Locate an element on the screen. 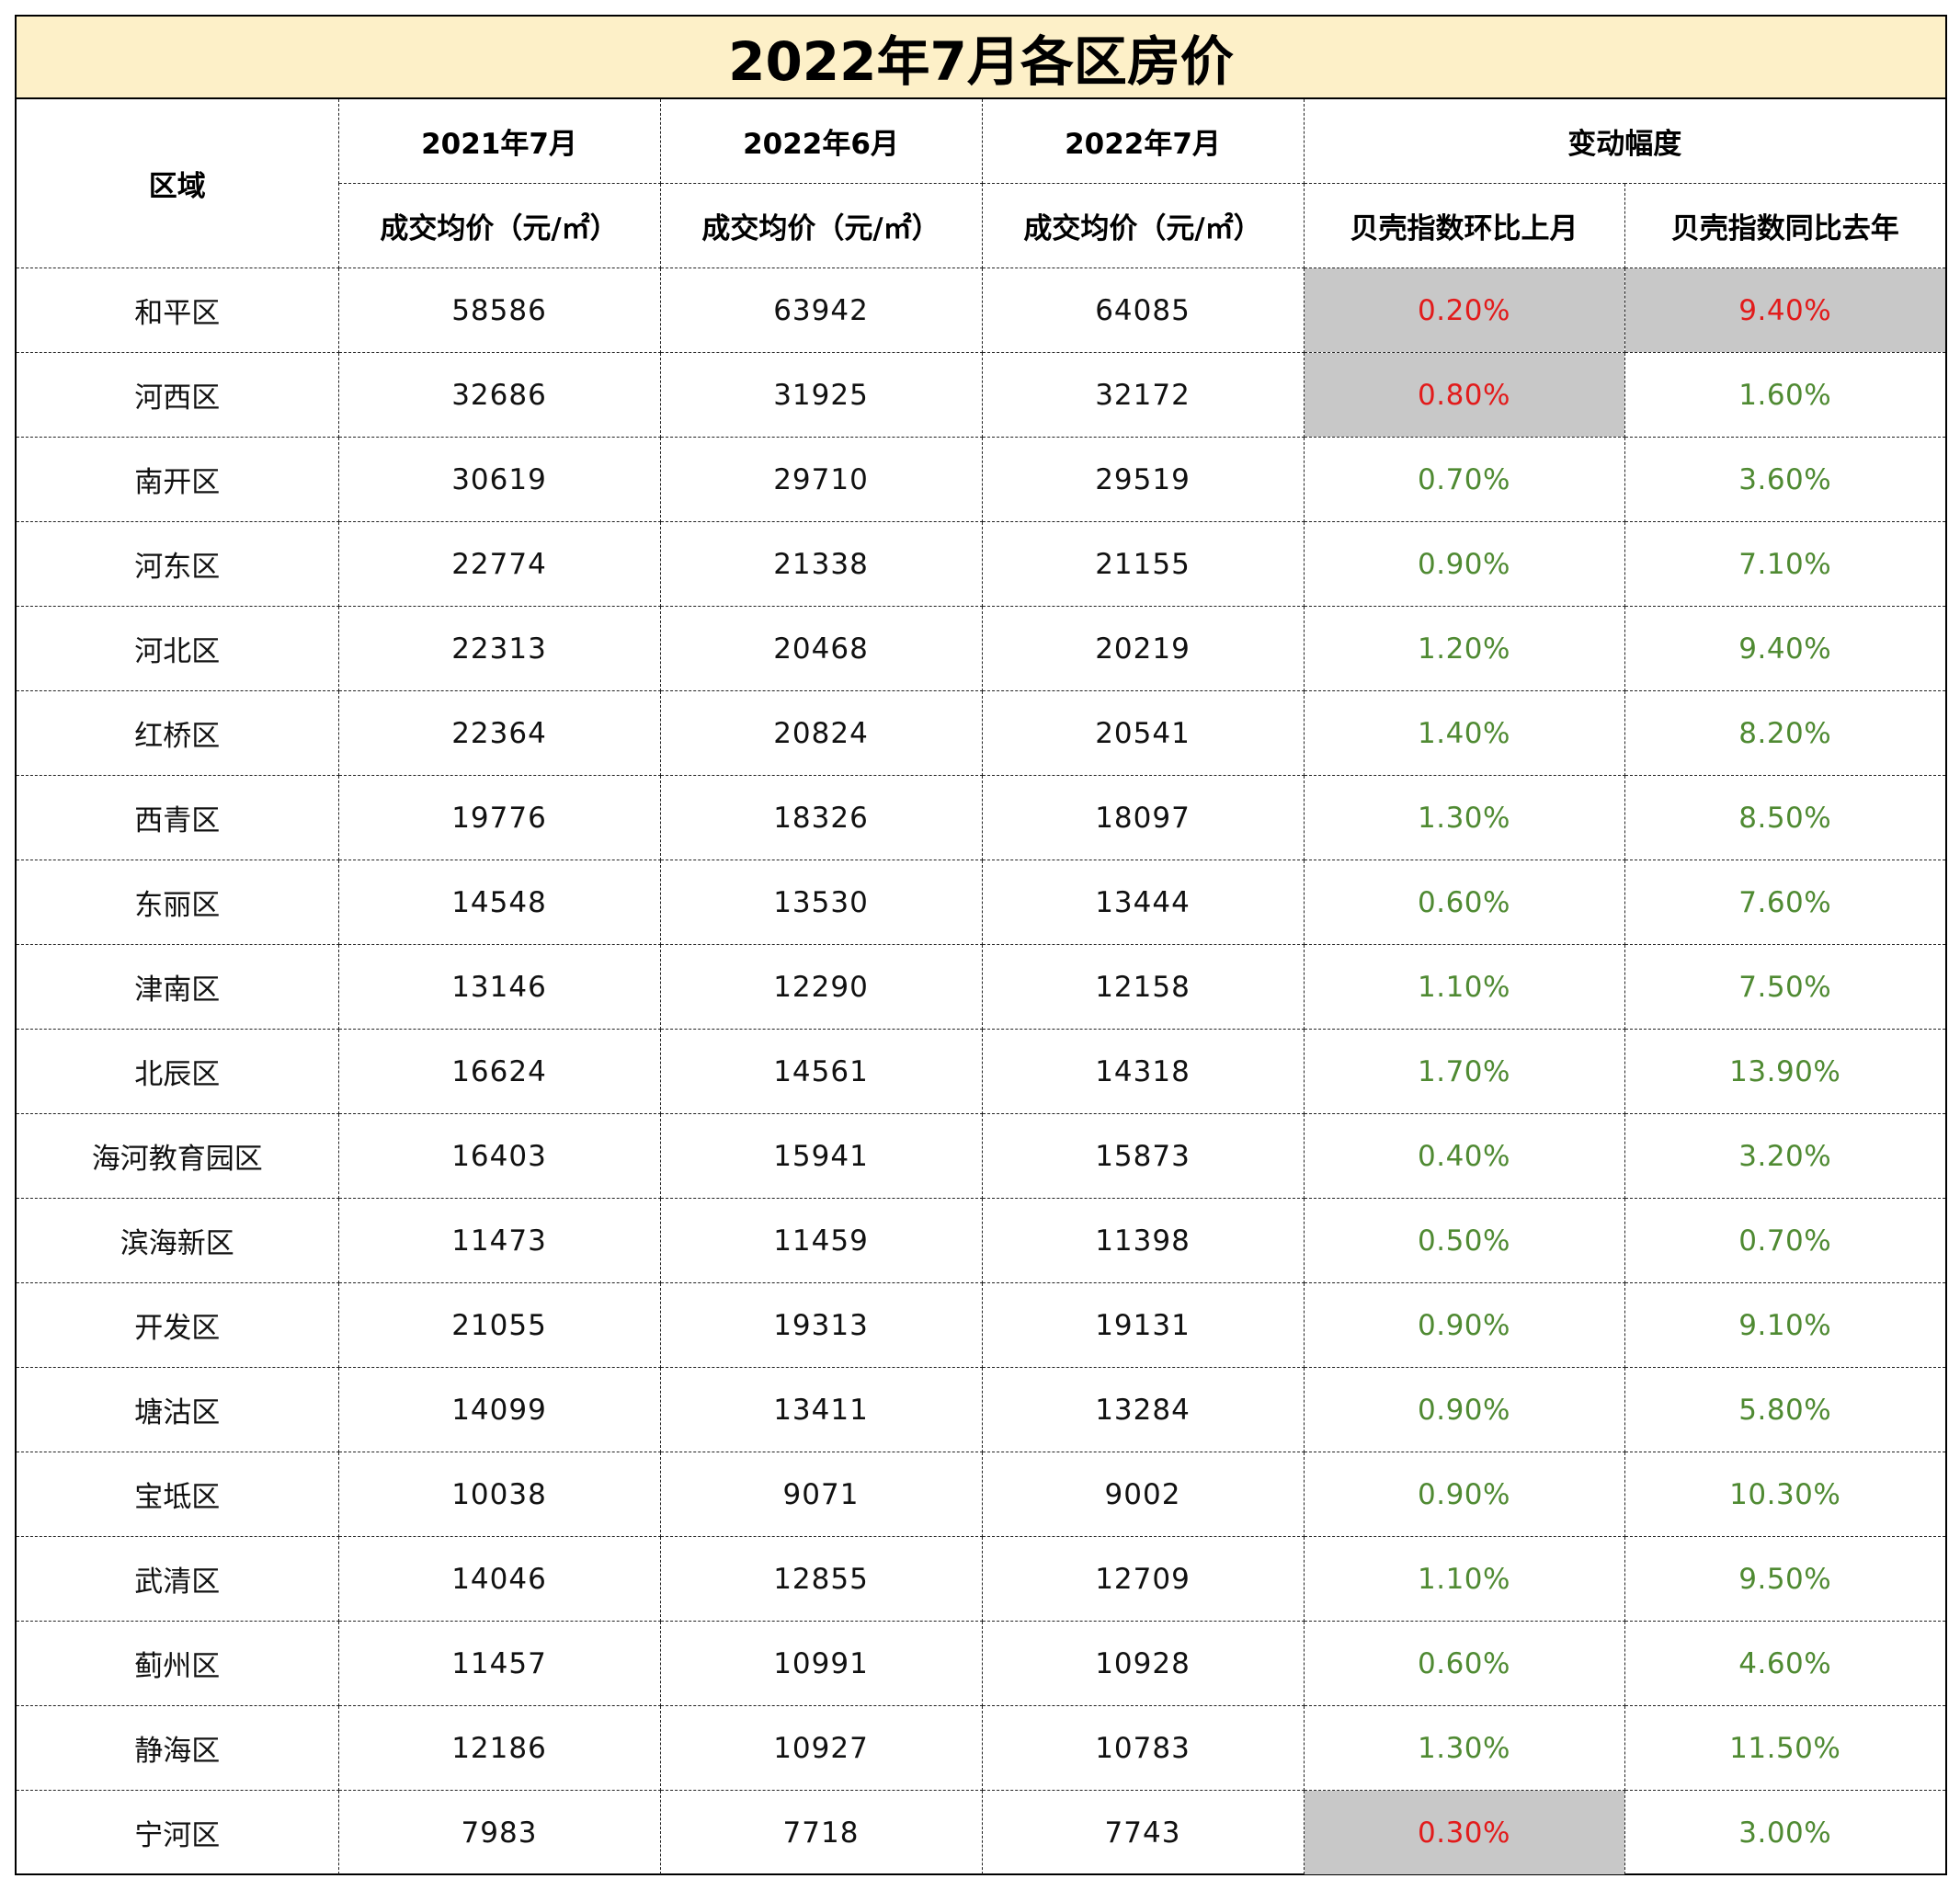  price-2021-07-cell: 22364 is located at coordinates (499, 733).